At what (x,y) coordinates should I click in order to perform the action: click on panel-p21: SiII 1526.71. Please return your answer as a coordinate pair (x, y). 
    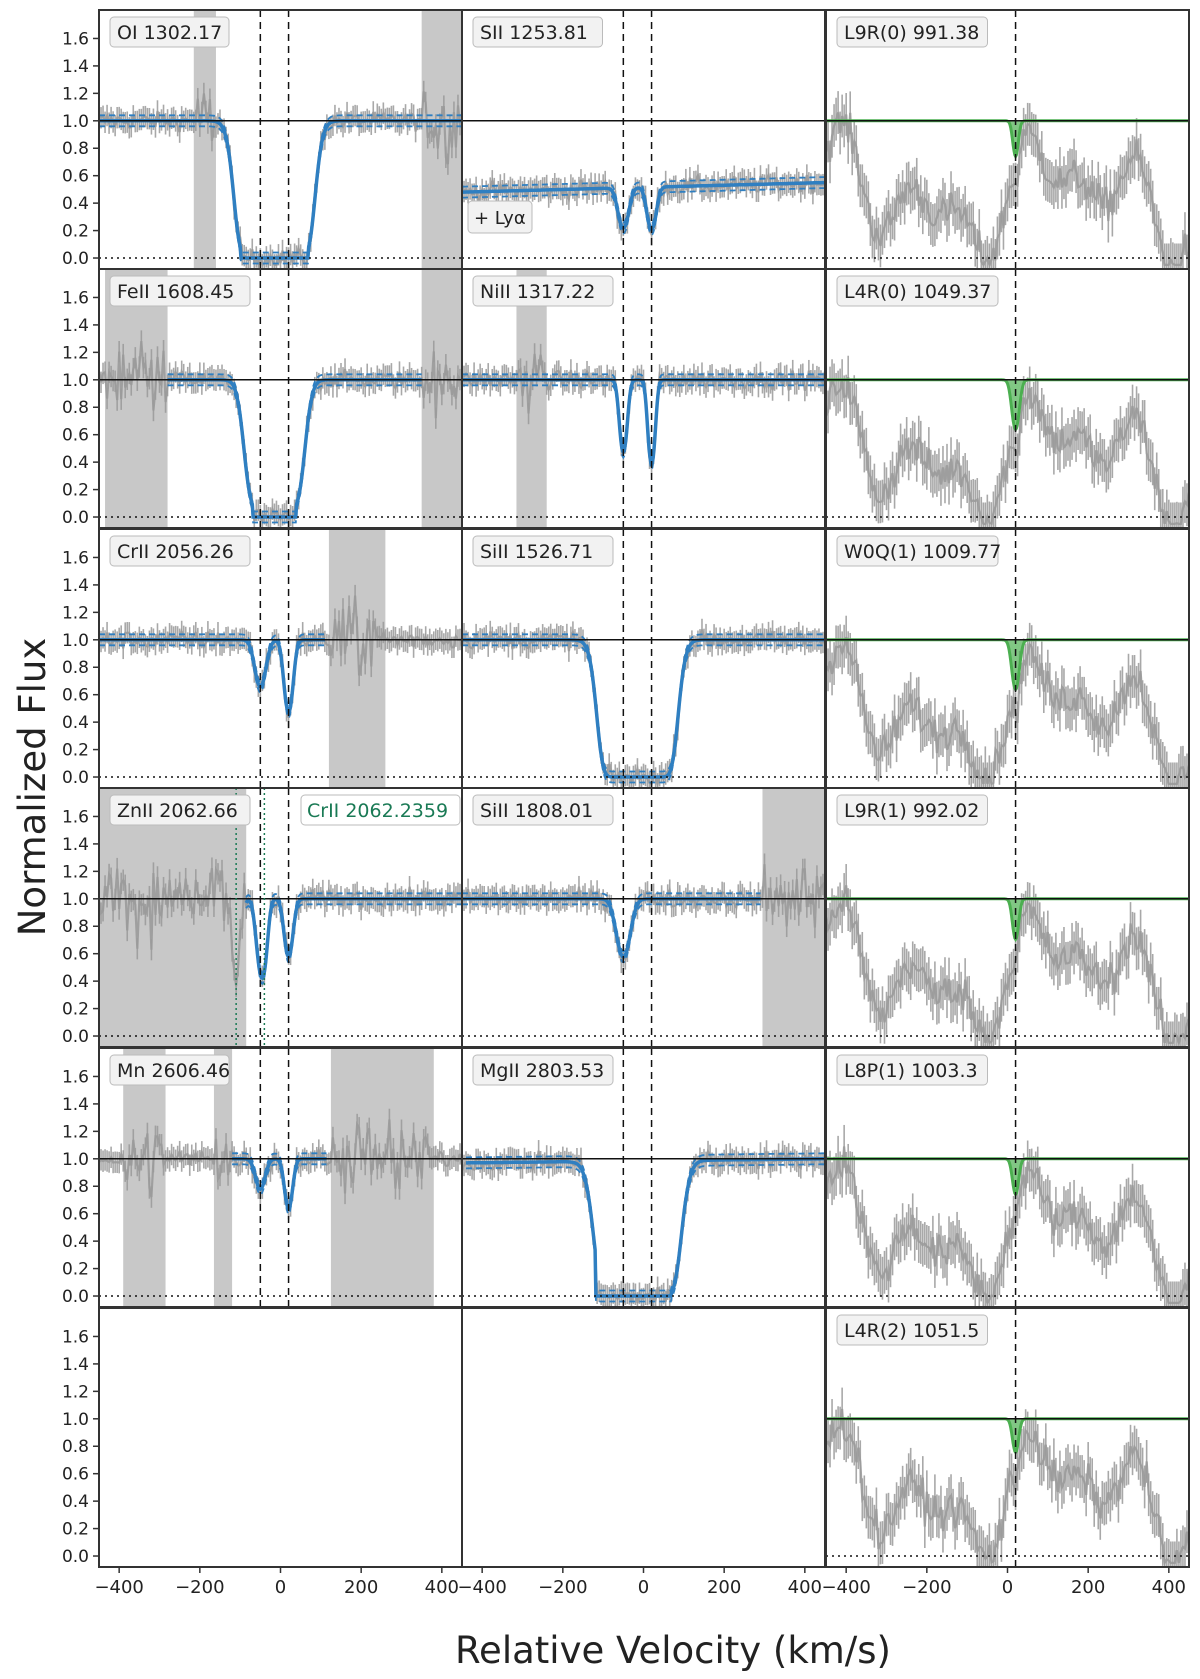
    Looking at the image, I should click on (643, 658).